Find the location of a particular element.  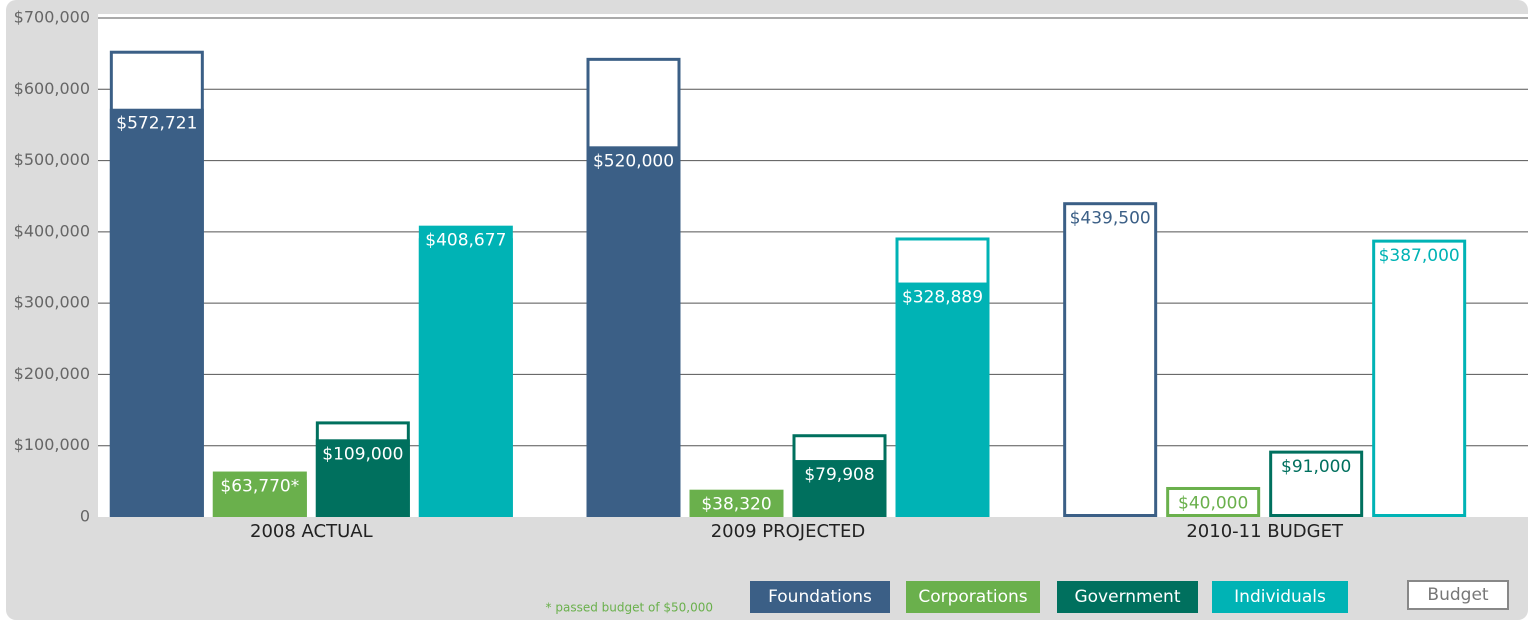

value-label: $520,000 is located at coordinates (633, 161).